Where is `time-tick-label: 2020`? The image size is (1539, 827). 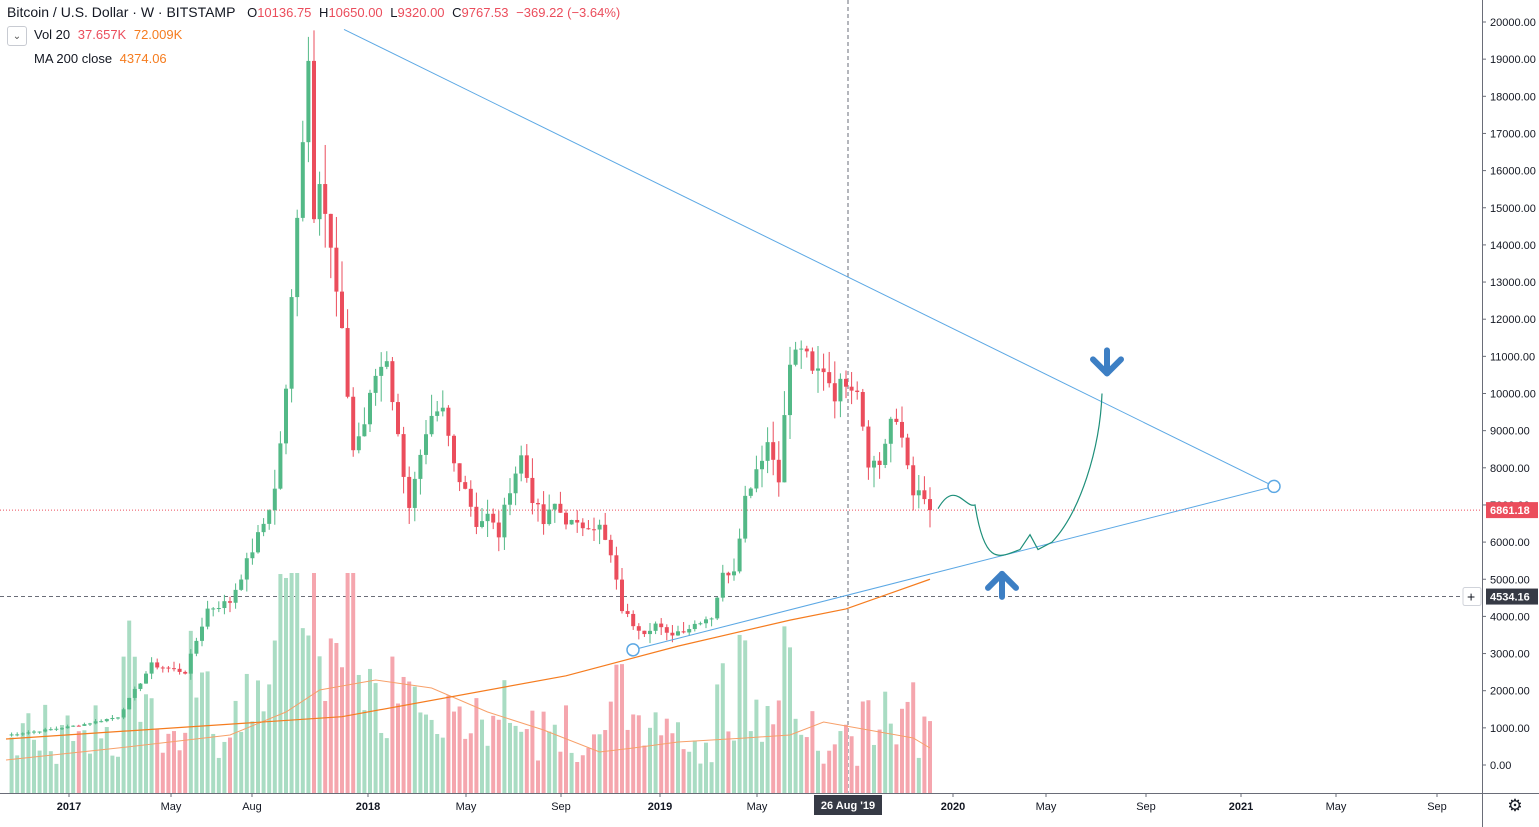 time-tick-label: 2020 is located at coordinates (953, 807).